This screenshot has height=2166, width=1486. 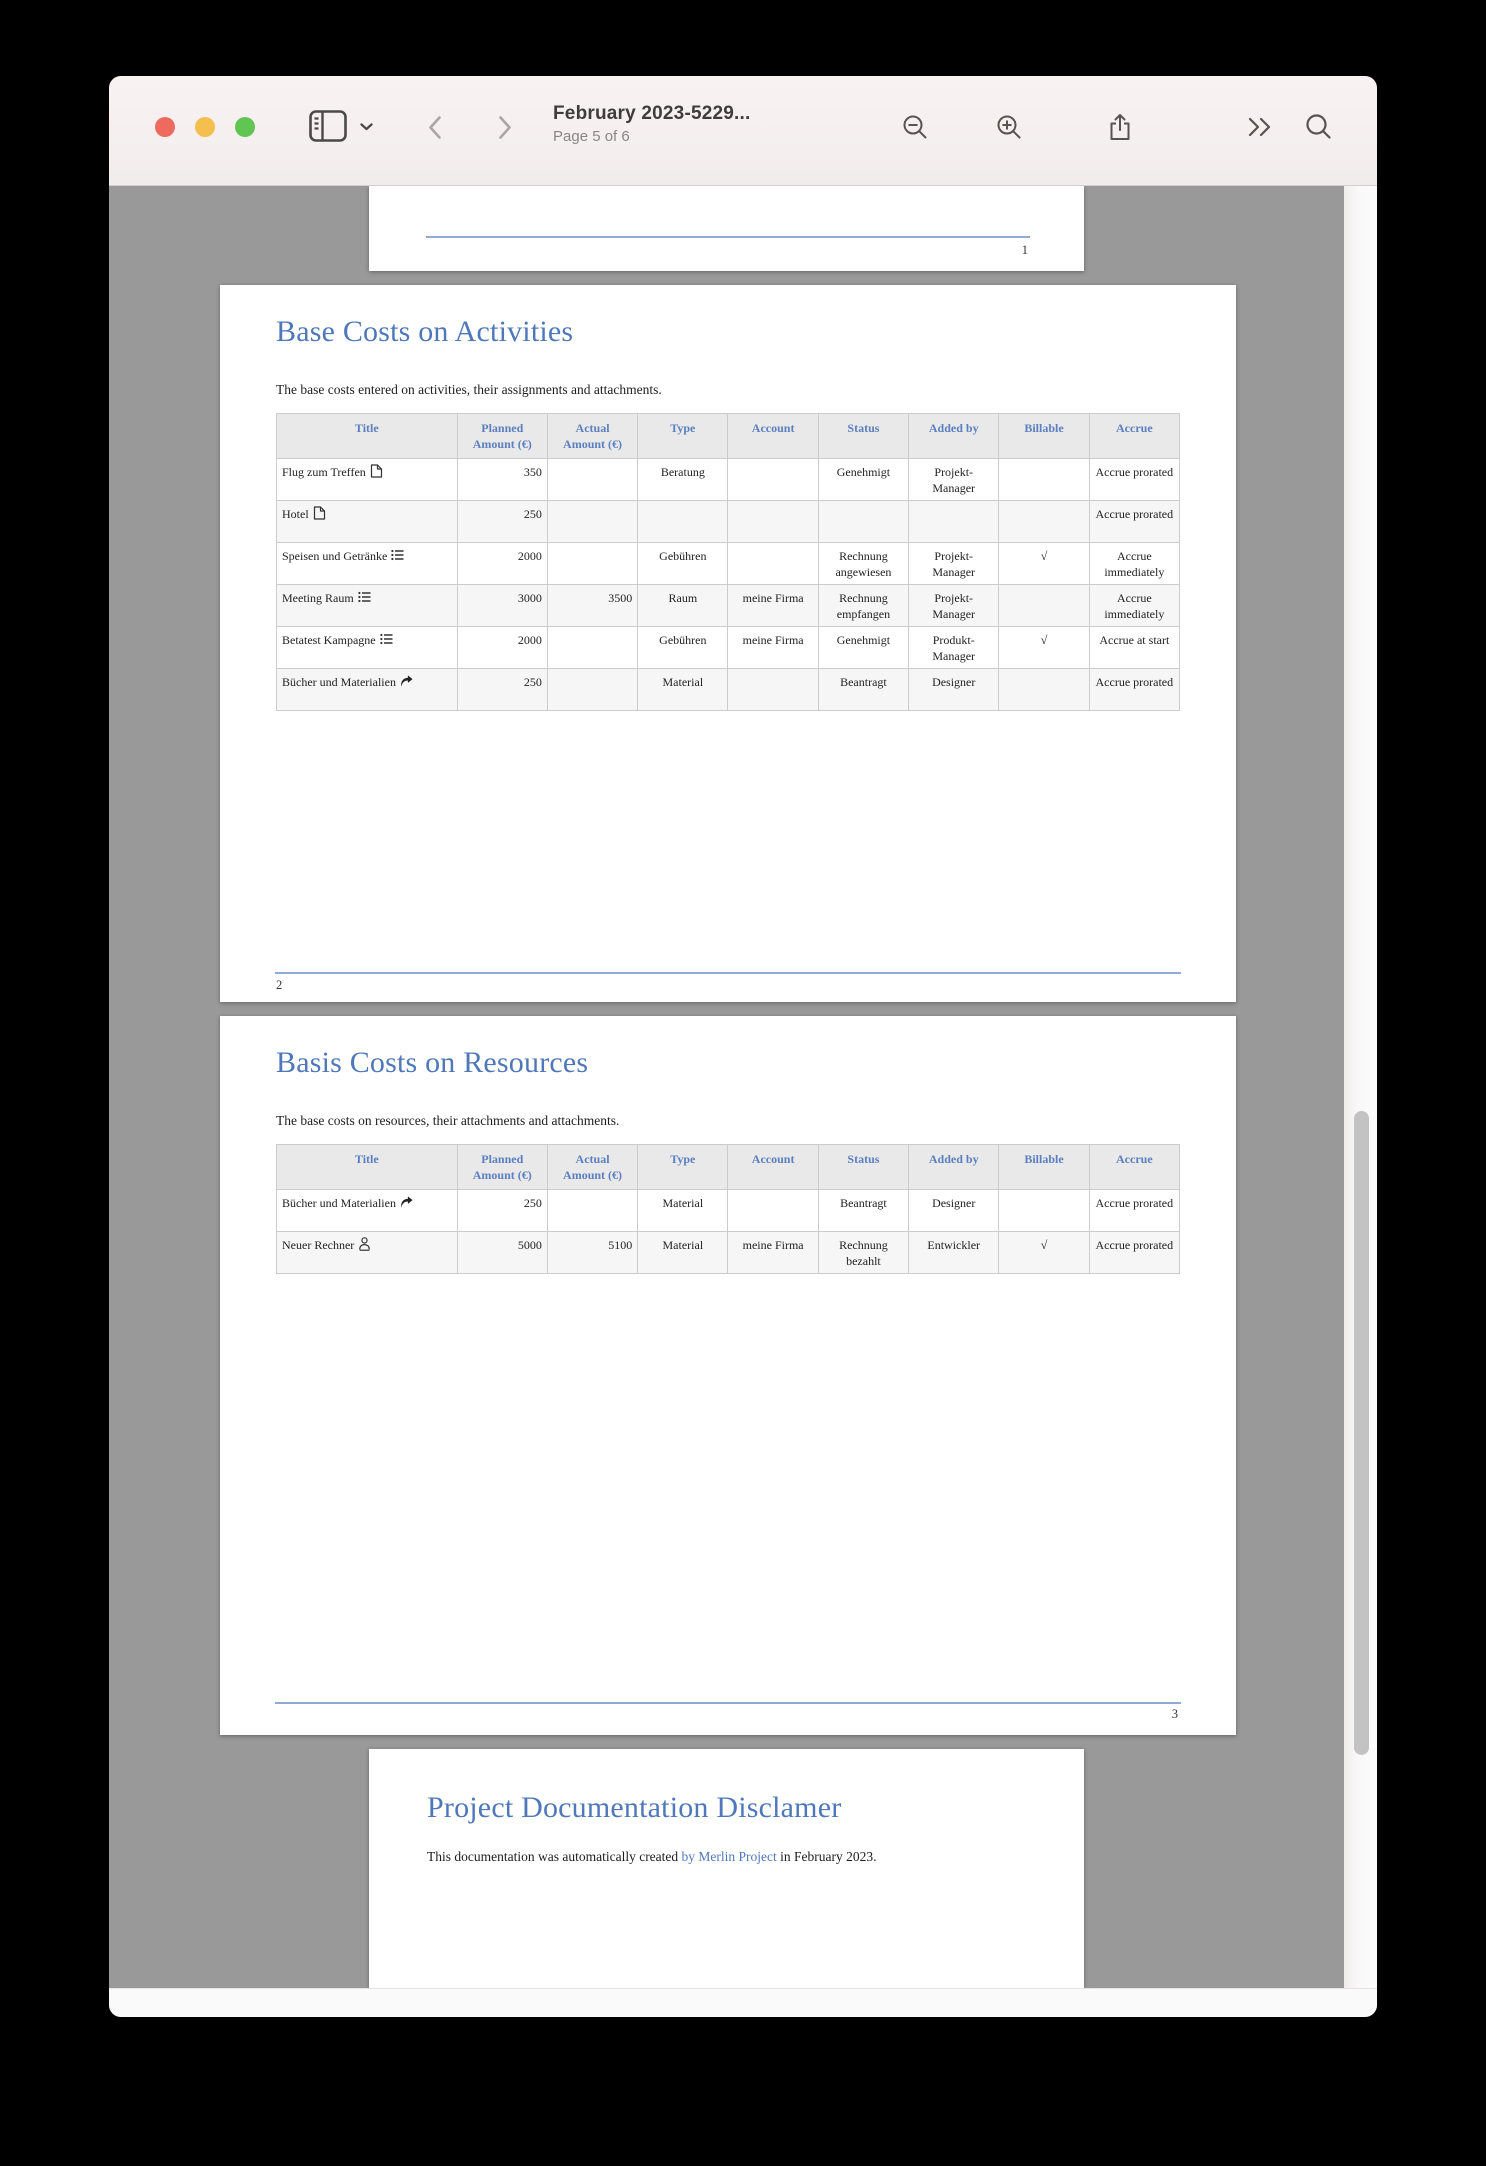 I want to click on column-header-accrue: Accrue, so click(x=1134, y=1167).